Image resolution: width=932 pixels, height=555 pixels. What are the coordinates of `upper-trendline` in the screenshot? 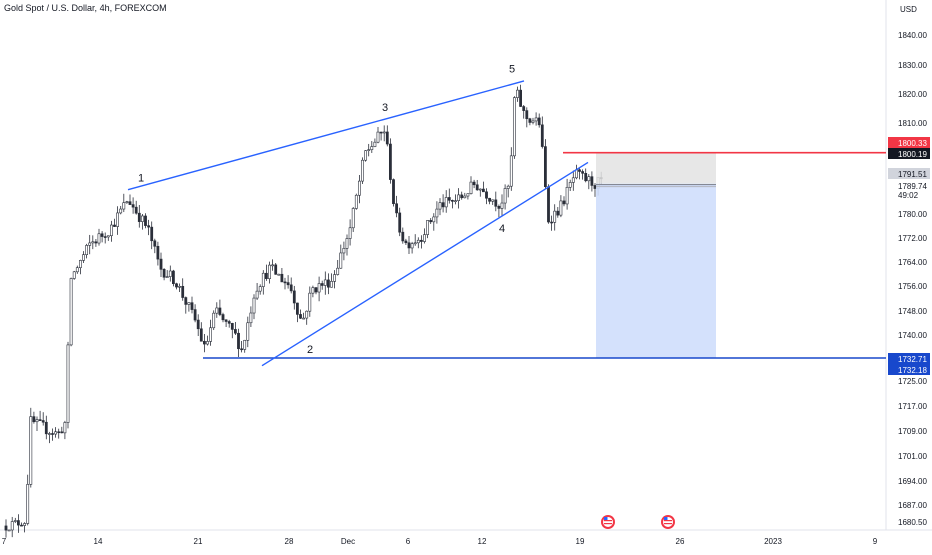 It's located at (326, 135).